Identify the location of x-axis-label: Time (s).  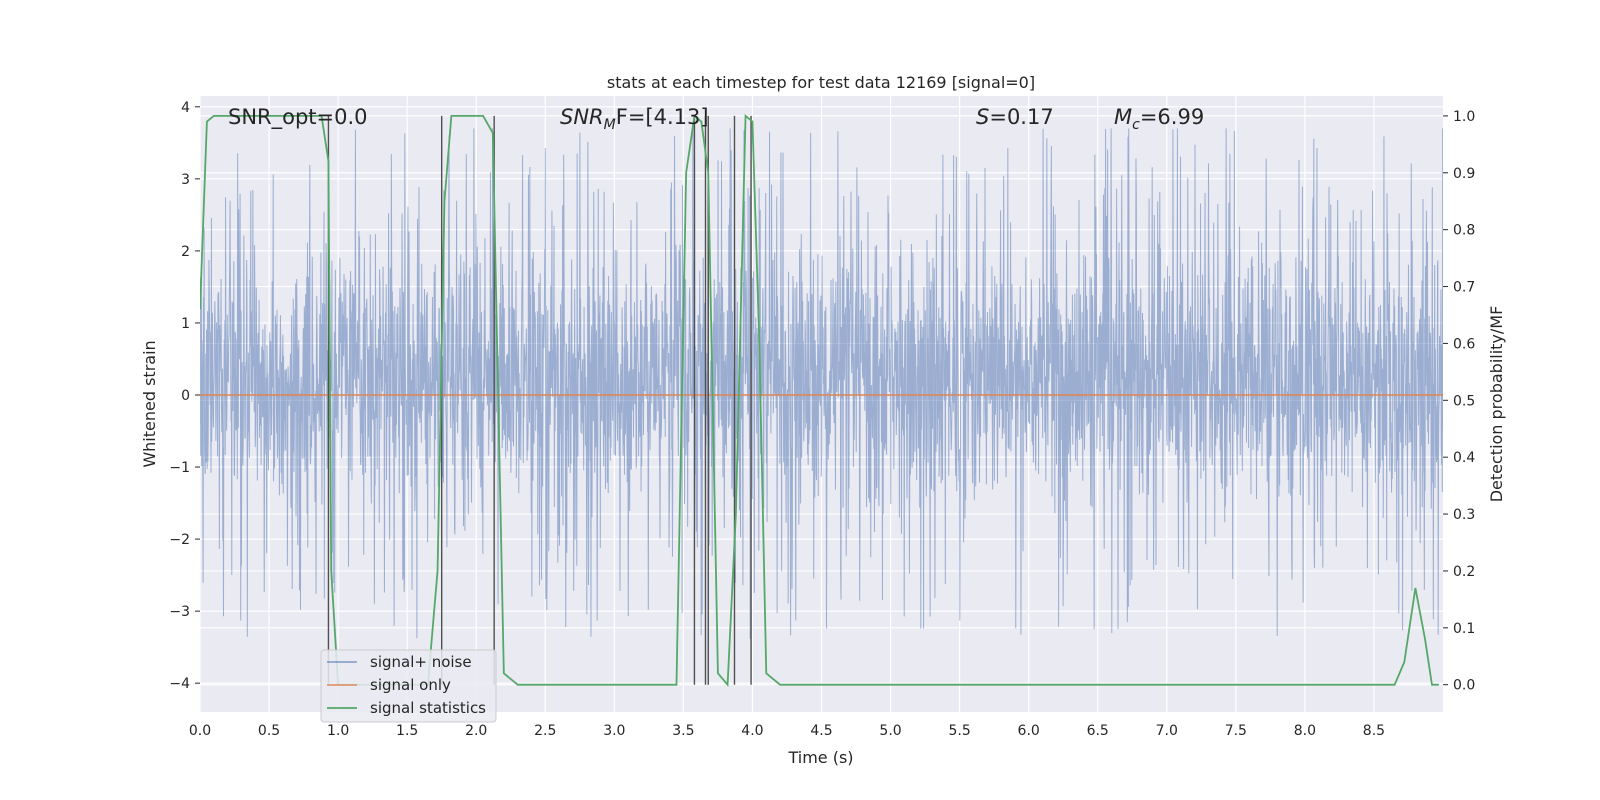
(820, 757).